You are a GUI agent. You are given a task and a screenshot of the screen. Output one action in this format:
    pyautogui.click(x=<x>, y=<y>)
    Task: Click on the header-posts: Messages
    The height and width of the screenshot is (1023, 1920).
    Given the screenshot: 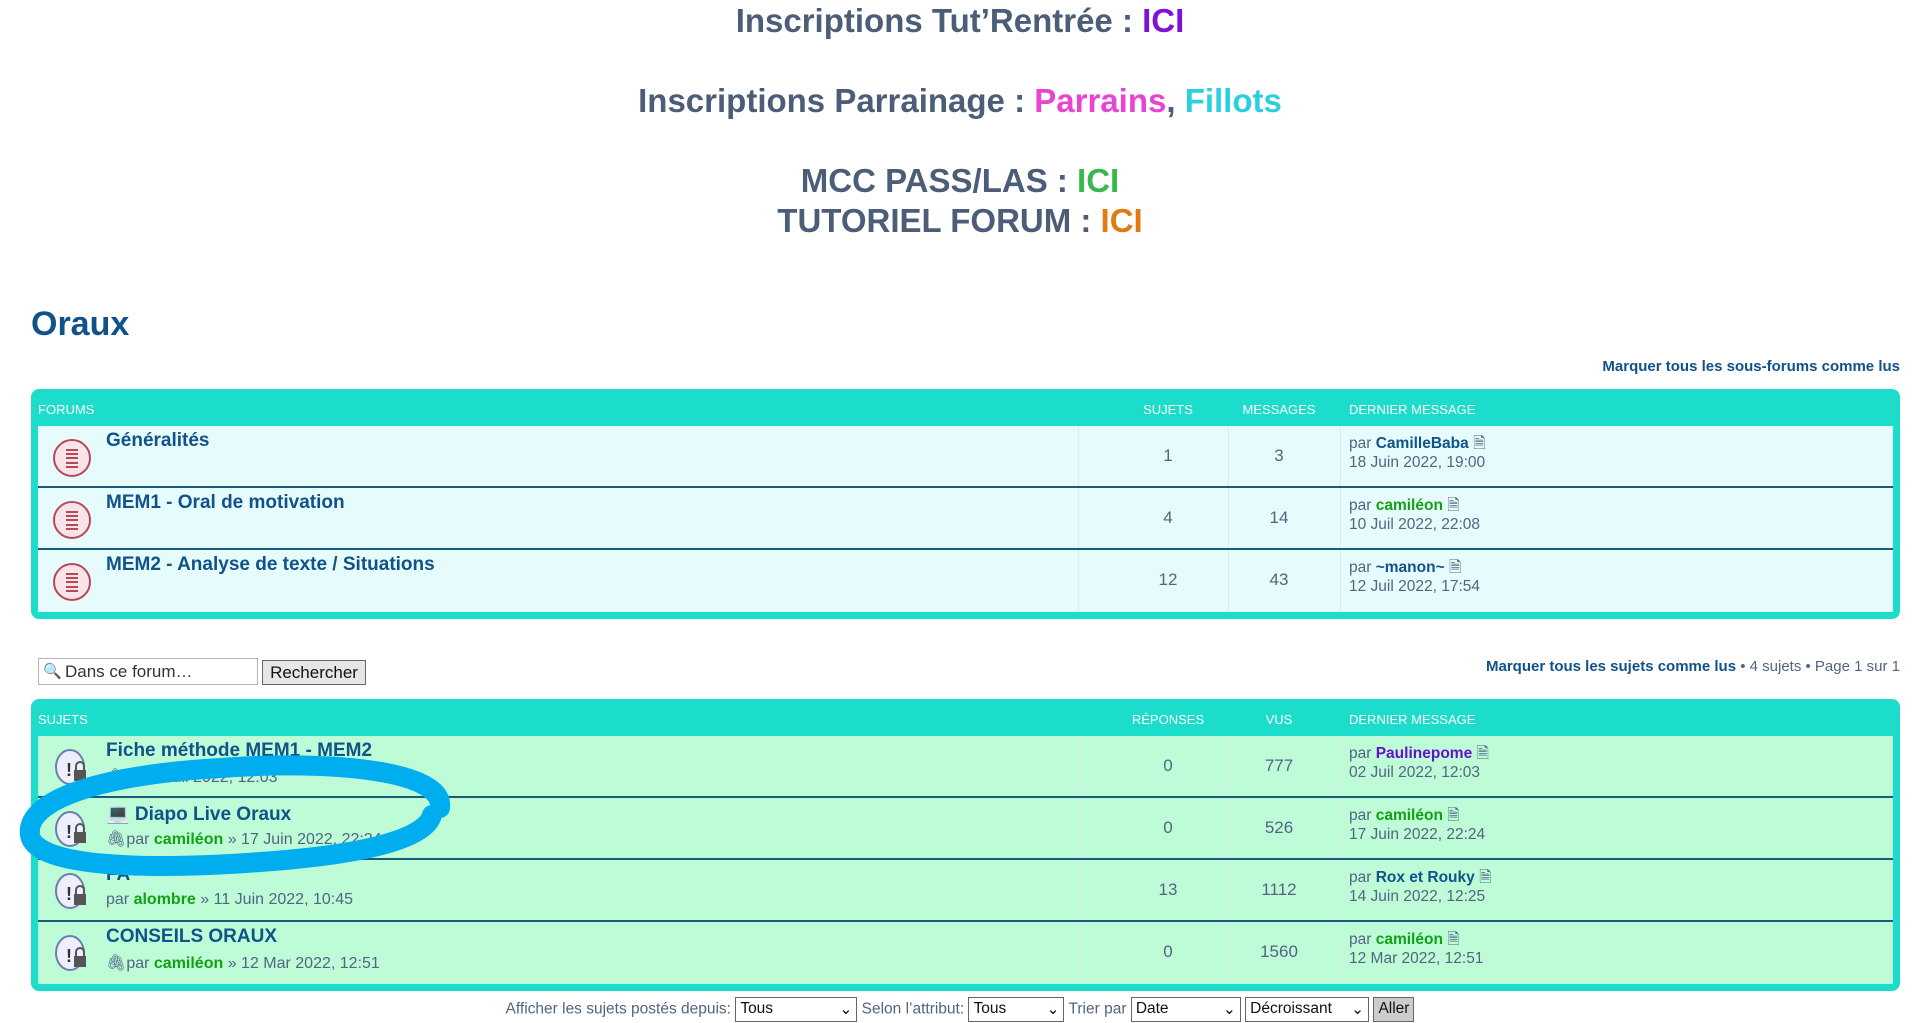 What is the action you would take?
    pyautogui.click(x=1279, y=409)
    